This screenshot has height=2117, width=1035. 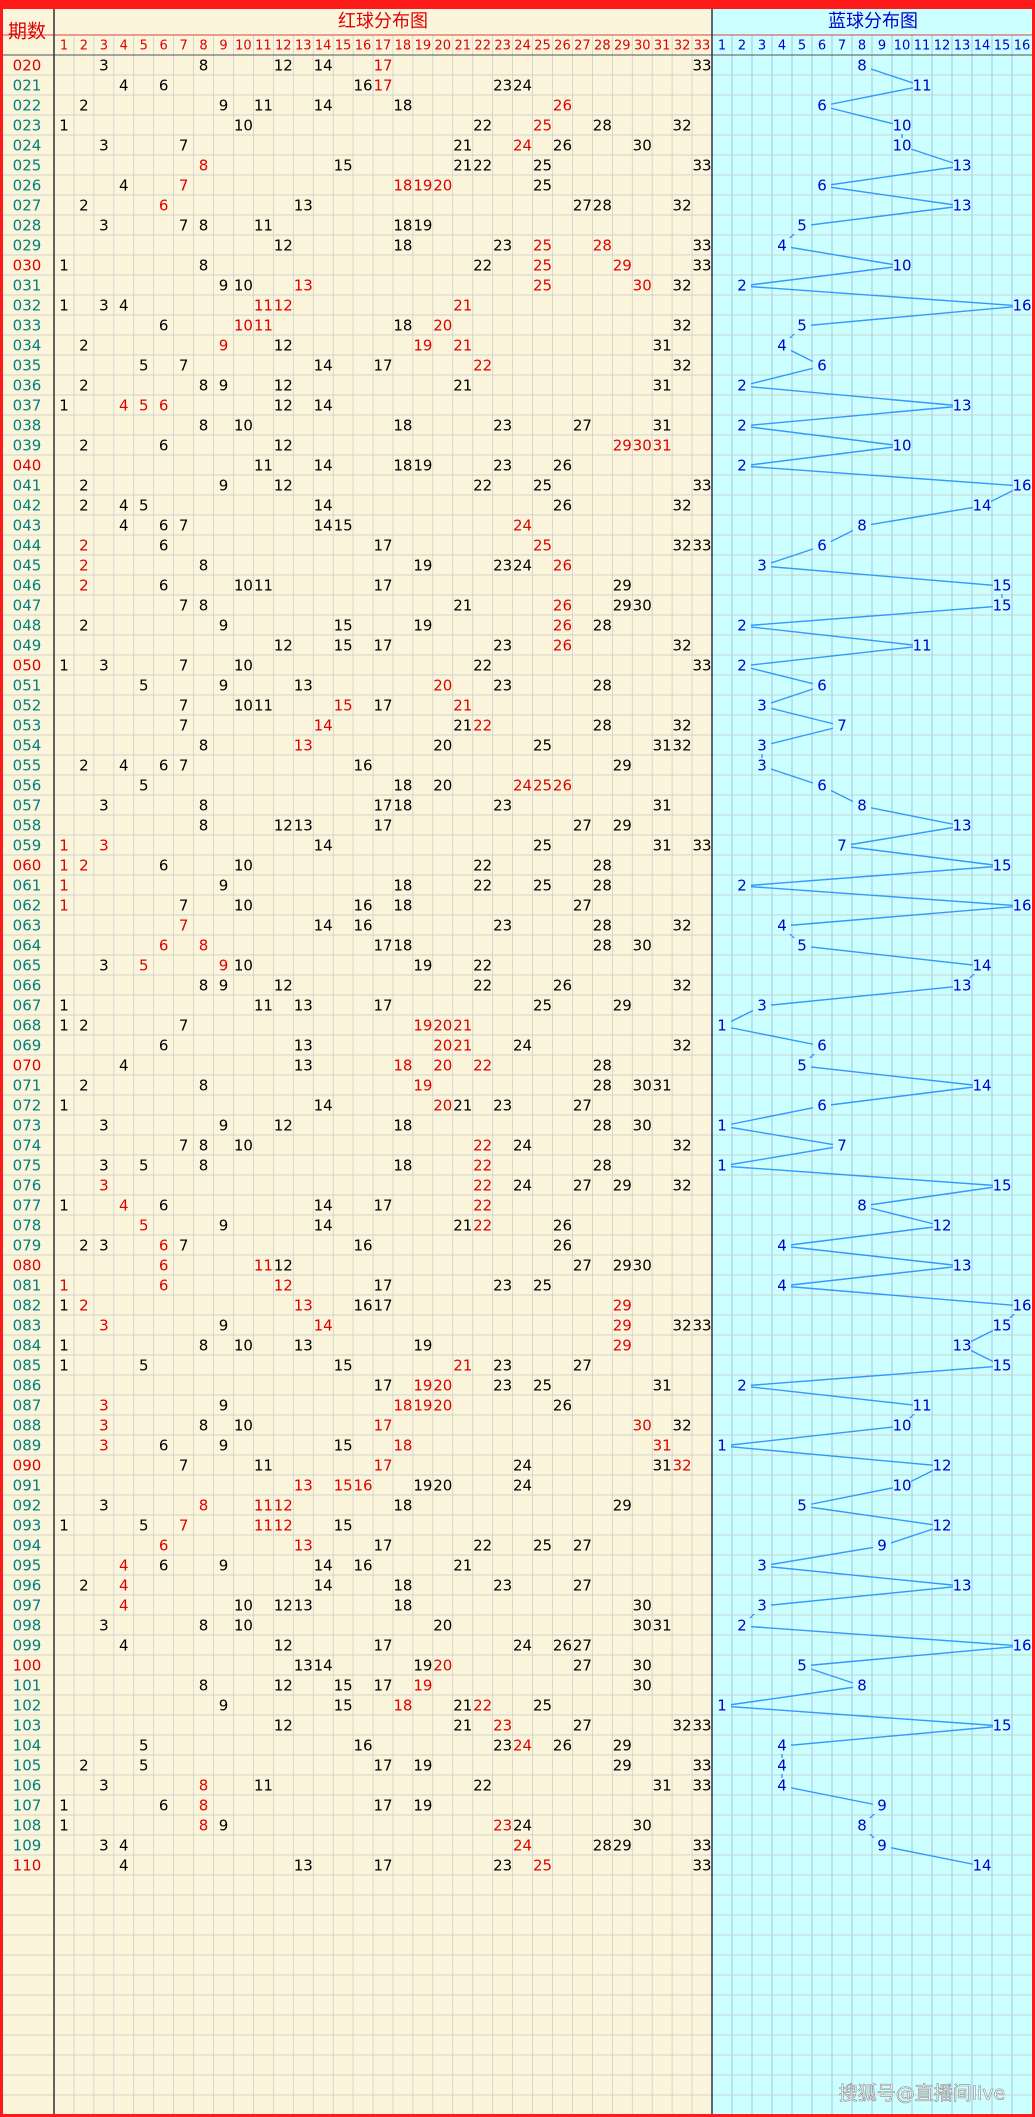 I want to click on red-column-number: 25, so click(x=542, y=46).